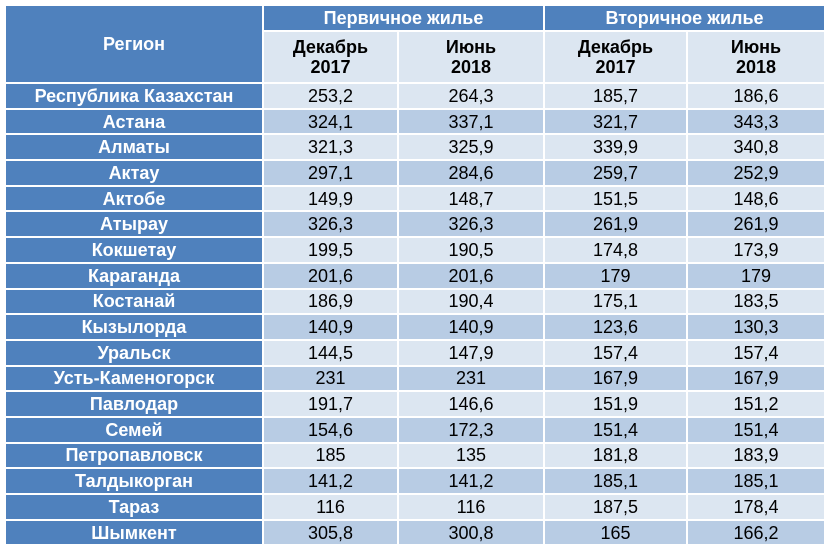 The image size is (827, 554). I want to click on region-cell: Павлодар, so click(134, 404).